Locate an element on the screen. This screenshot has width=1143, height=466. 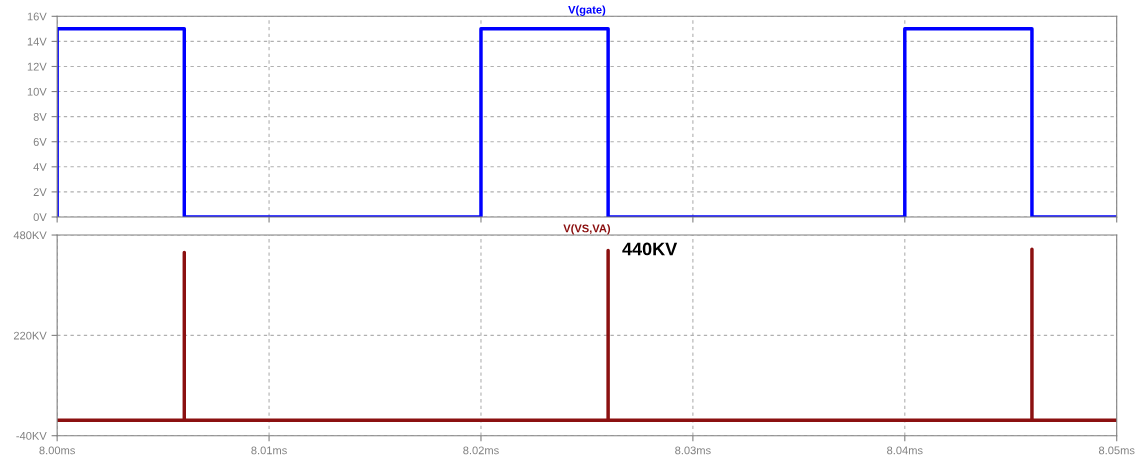
y-tick-label: 10V is located at coordinates (37, 91).